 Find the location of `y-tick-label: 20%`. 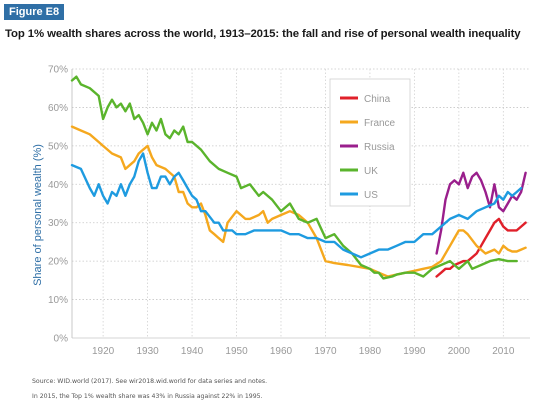

y-tick-label: 20% is located at coordinates (58, 262).